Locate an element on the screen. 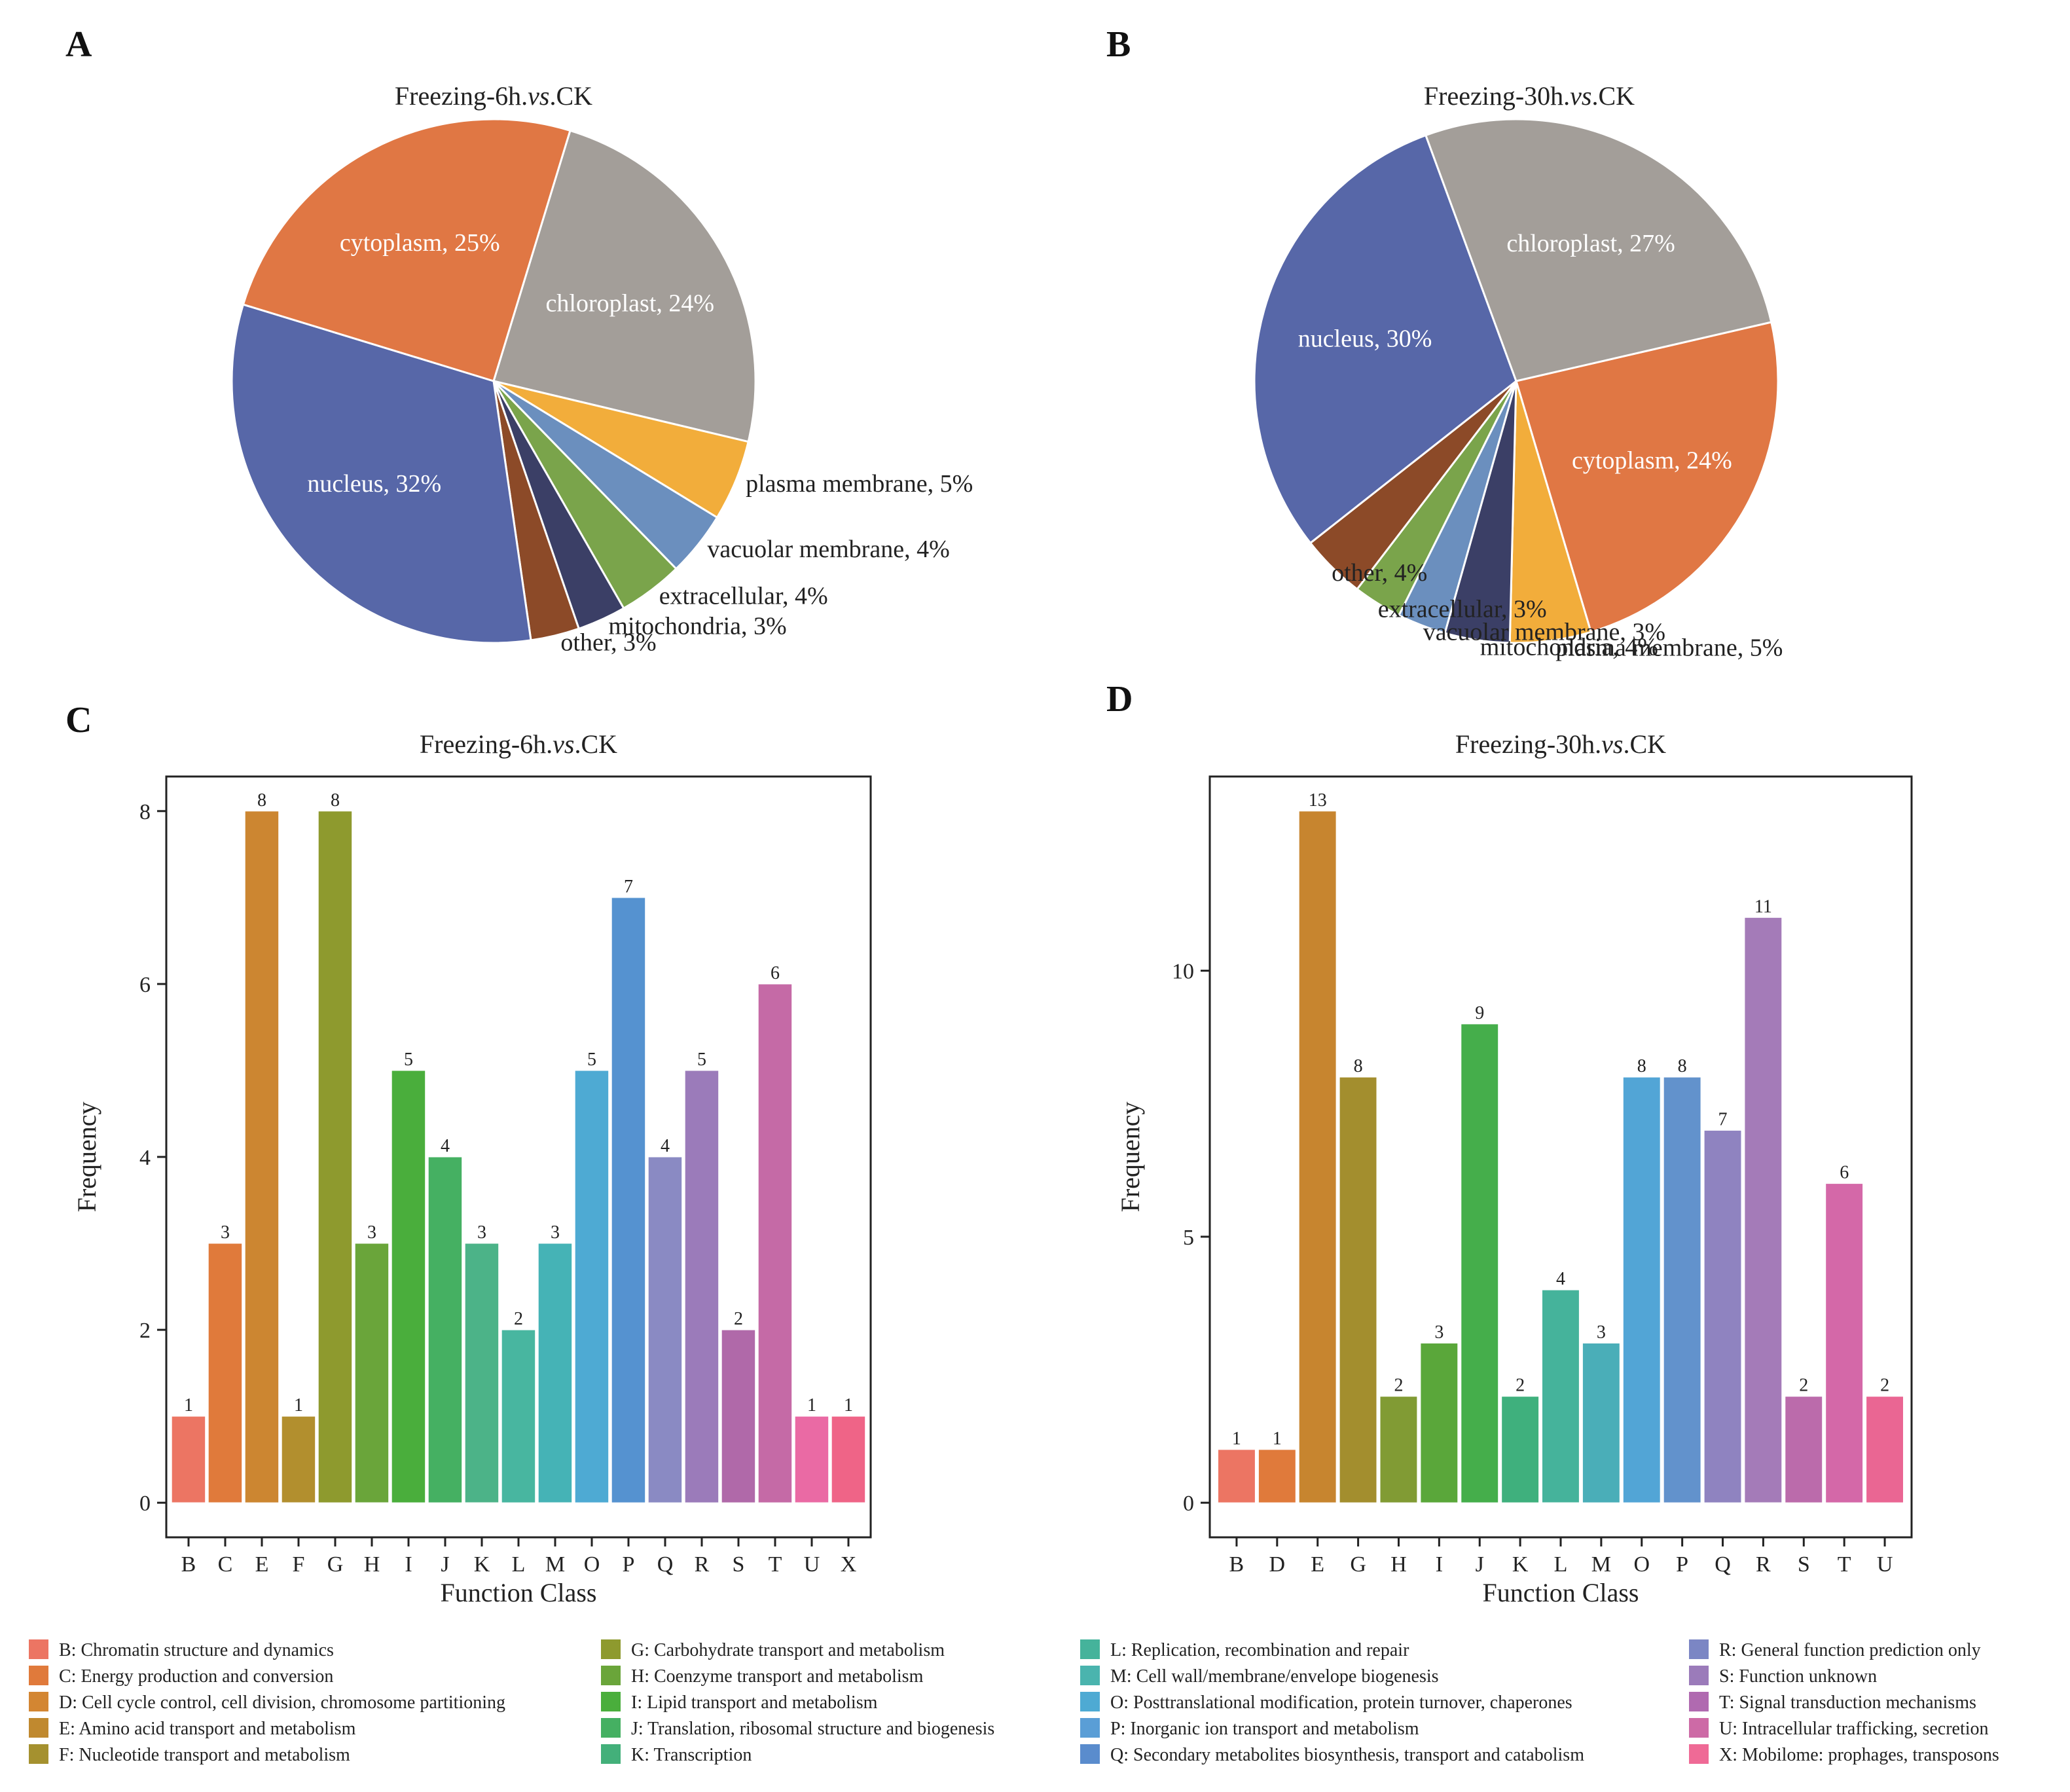 The image size is (2070, 1792). legend-swatch-g is located at coordinates (611, 1649).